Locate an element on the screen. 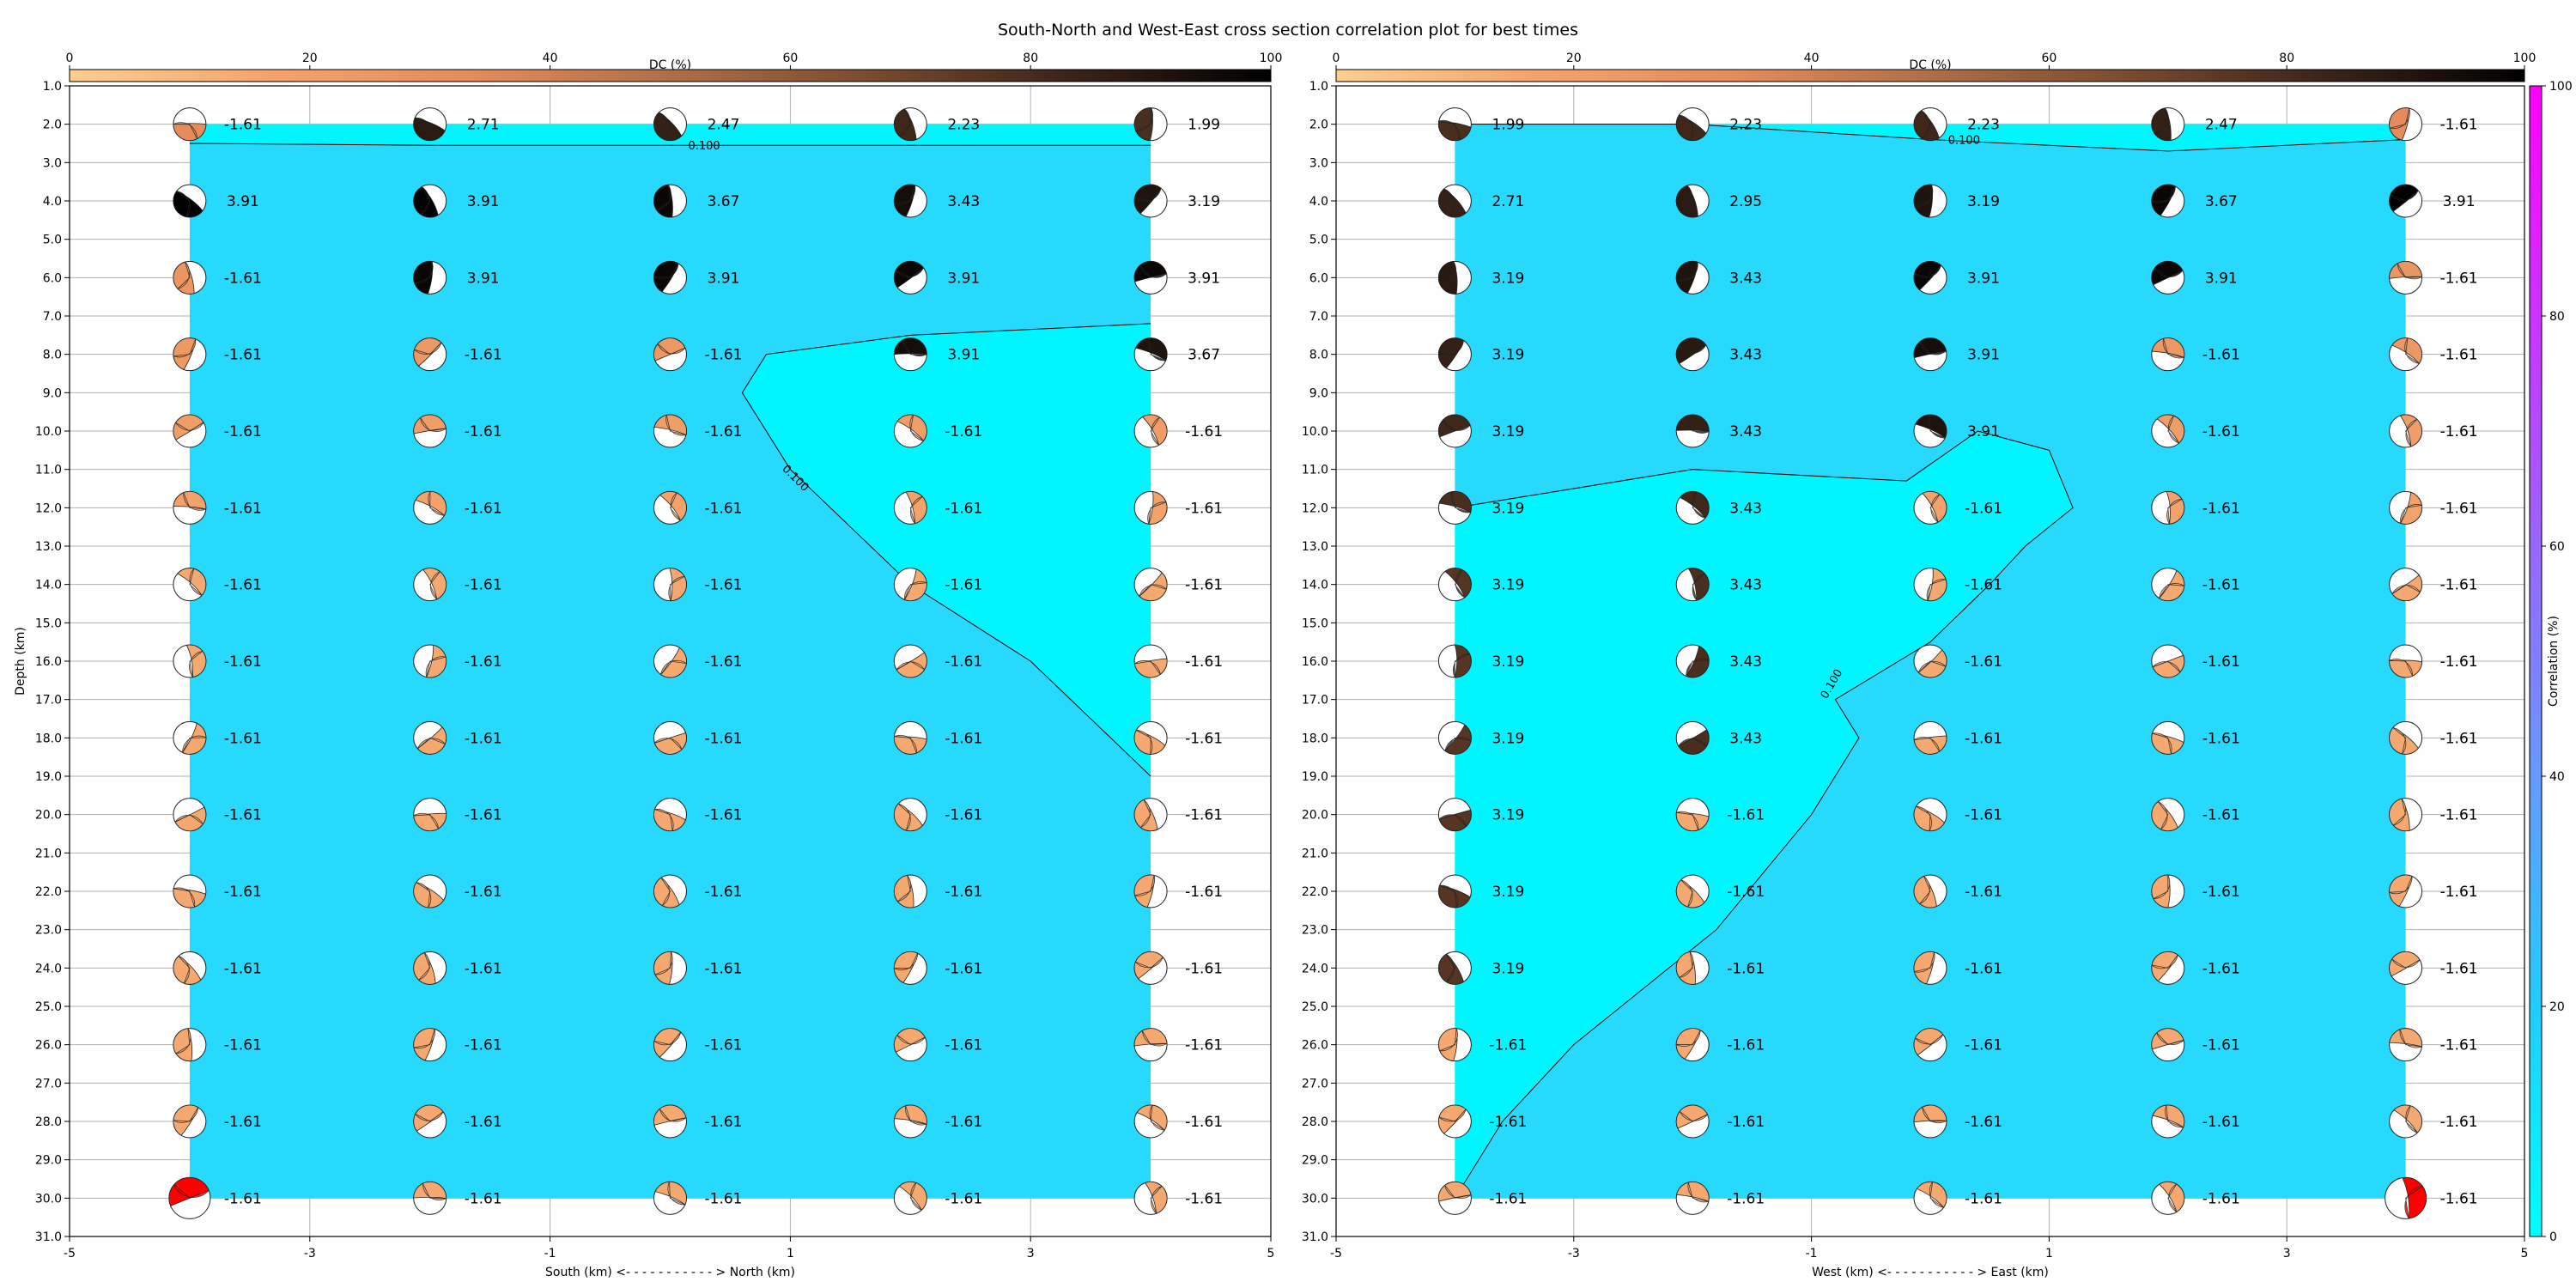 The width and height of the screenshot is (2576, 1288). y-tick-label: 15.0 is located at coordinates (48, 623).